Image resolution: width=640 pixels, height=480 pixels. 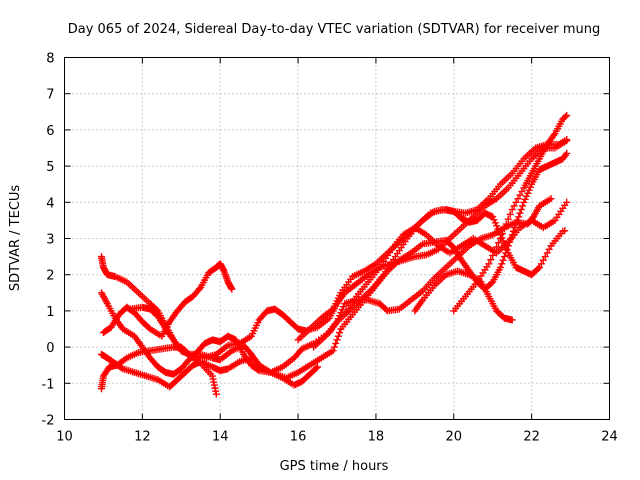 What do you see at coordinates (50, 95) in the screenshot?
I see `y-tick-label: 7` at bounding box center [50, 95].